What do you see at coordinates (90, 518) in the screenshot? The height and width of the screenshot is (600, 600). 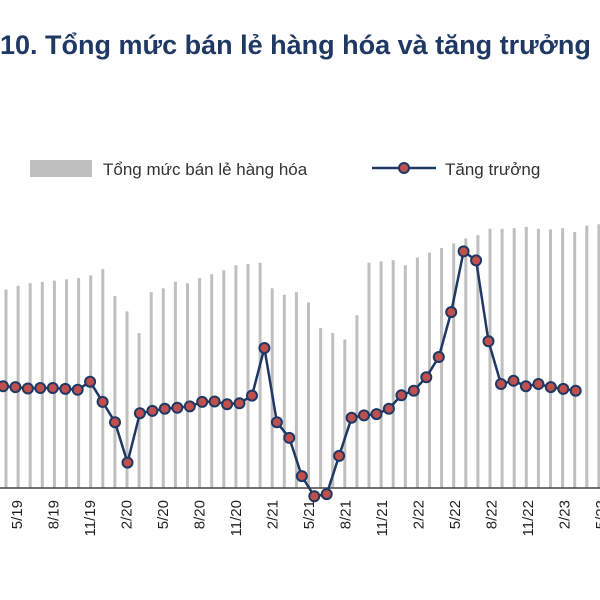 I see `x-tick-label: 11/19` at bounding box center [90, 518].